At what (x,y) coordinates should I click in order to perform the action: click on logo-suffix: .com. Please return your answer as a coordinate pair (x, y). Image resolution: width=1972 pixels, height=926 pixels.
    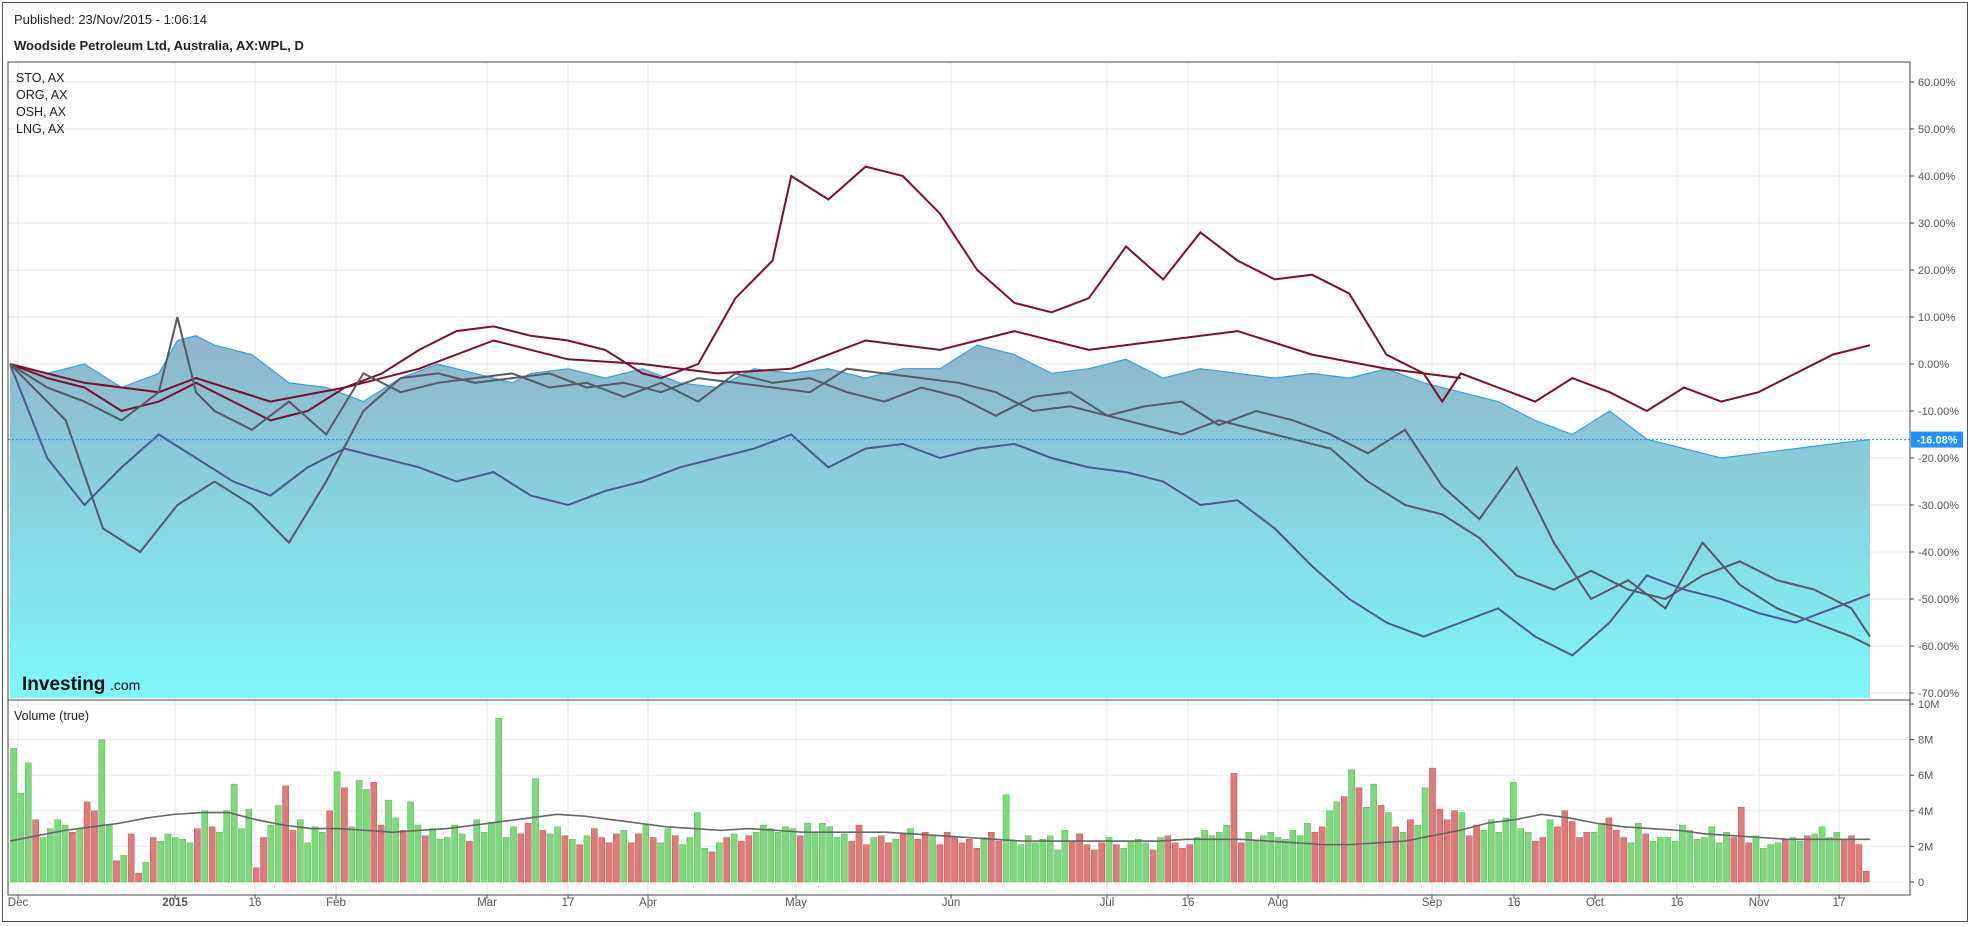
    Looking at the image, I should click on (125, 685).